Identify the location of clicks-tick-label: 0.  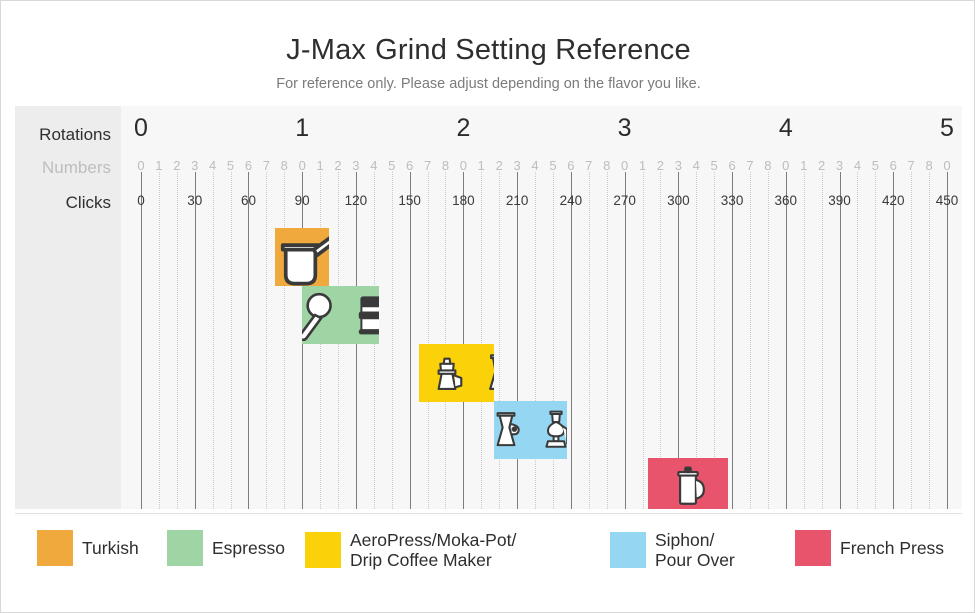
(141, 200).